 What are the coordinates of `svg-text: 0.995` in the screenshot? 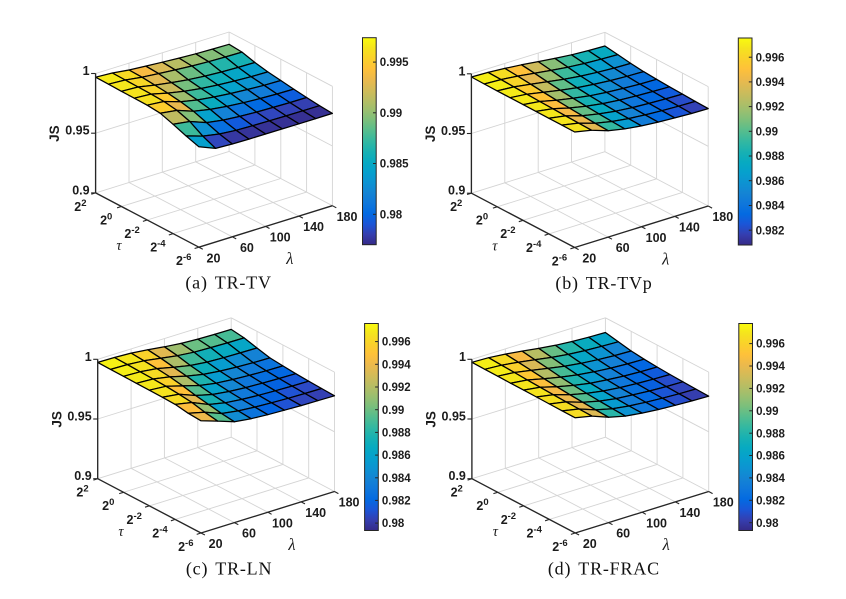 It's located at (394, 63).